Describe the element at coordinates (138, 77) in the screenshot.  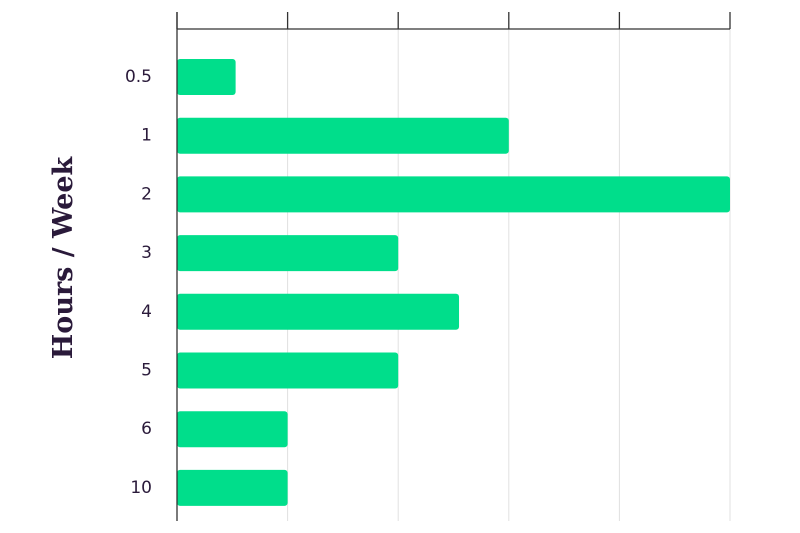
I see `y-tick-label: 0.5` at that location.